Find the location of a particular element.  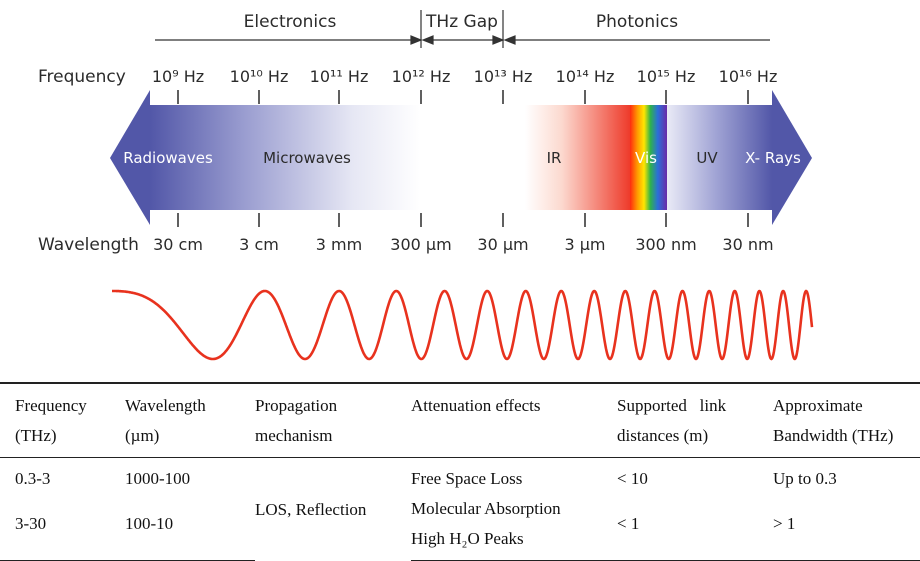

cell-attenuation: Free Space Loss is located at coordinates (467, 478).